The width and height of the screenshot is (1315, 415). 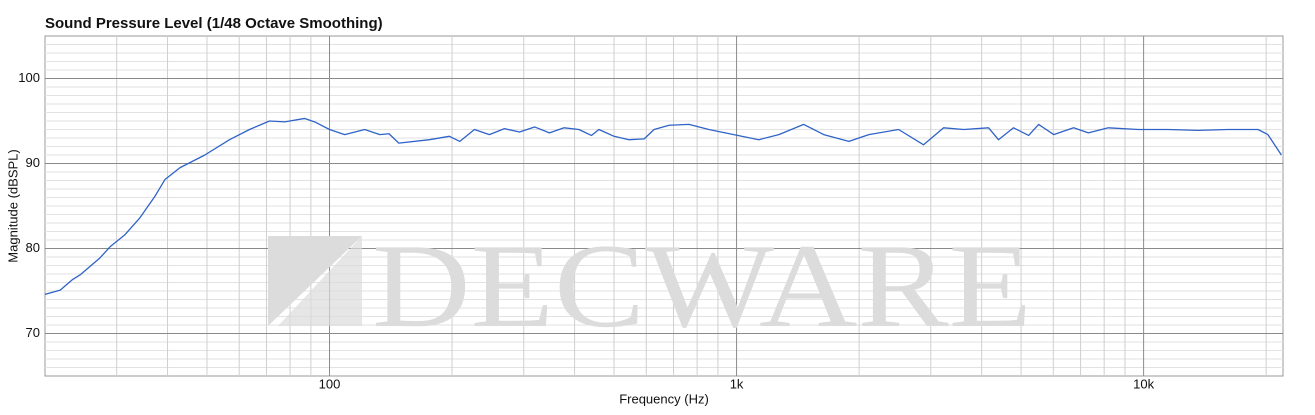 What do you see at coordinates (33, 332) in the screenshot?
I see `y-tick-label: 70` at bounding box center [33, 332].